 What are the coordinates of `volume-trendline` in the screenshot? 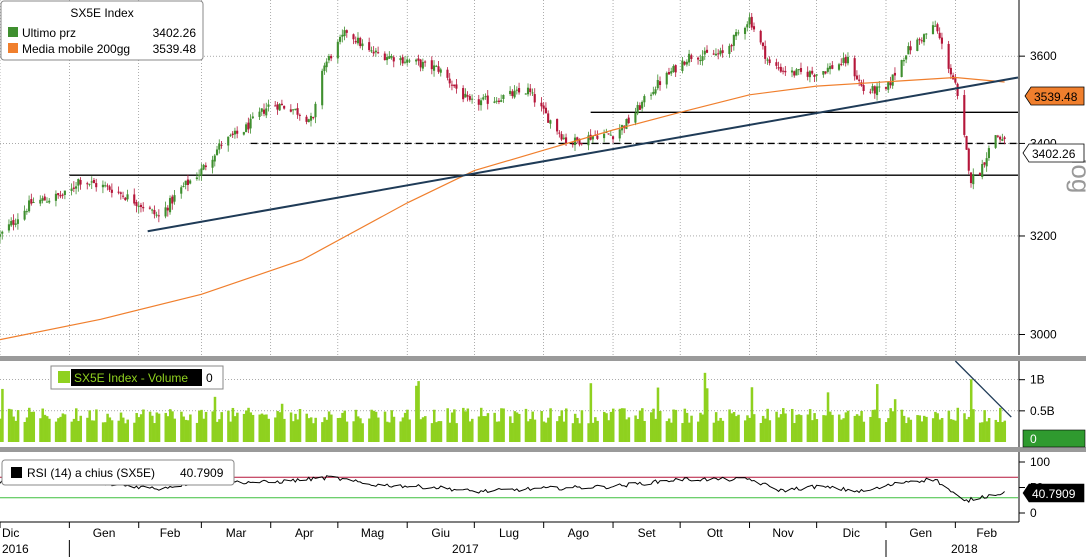 It's located at (983, 389).